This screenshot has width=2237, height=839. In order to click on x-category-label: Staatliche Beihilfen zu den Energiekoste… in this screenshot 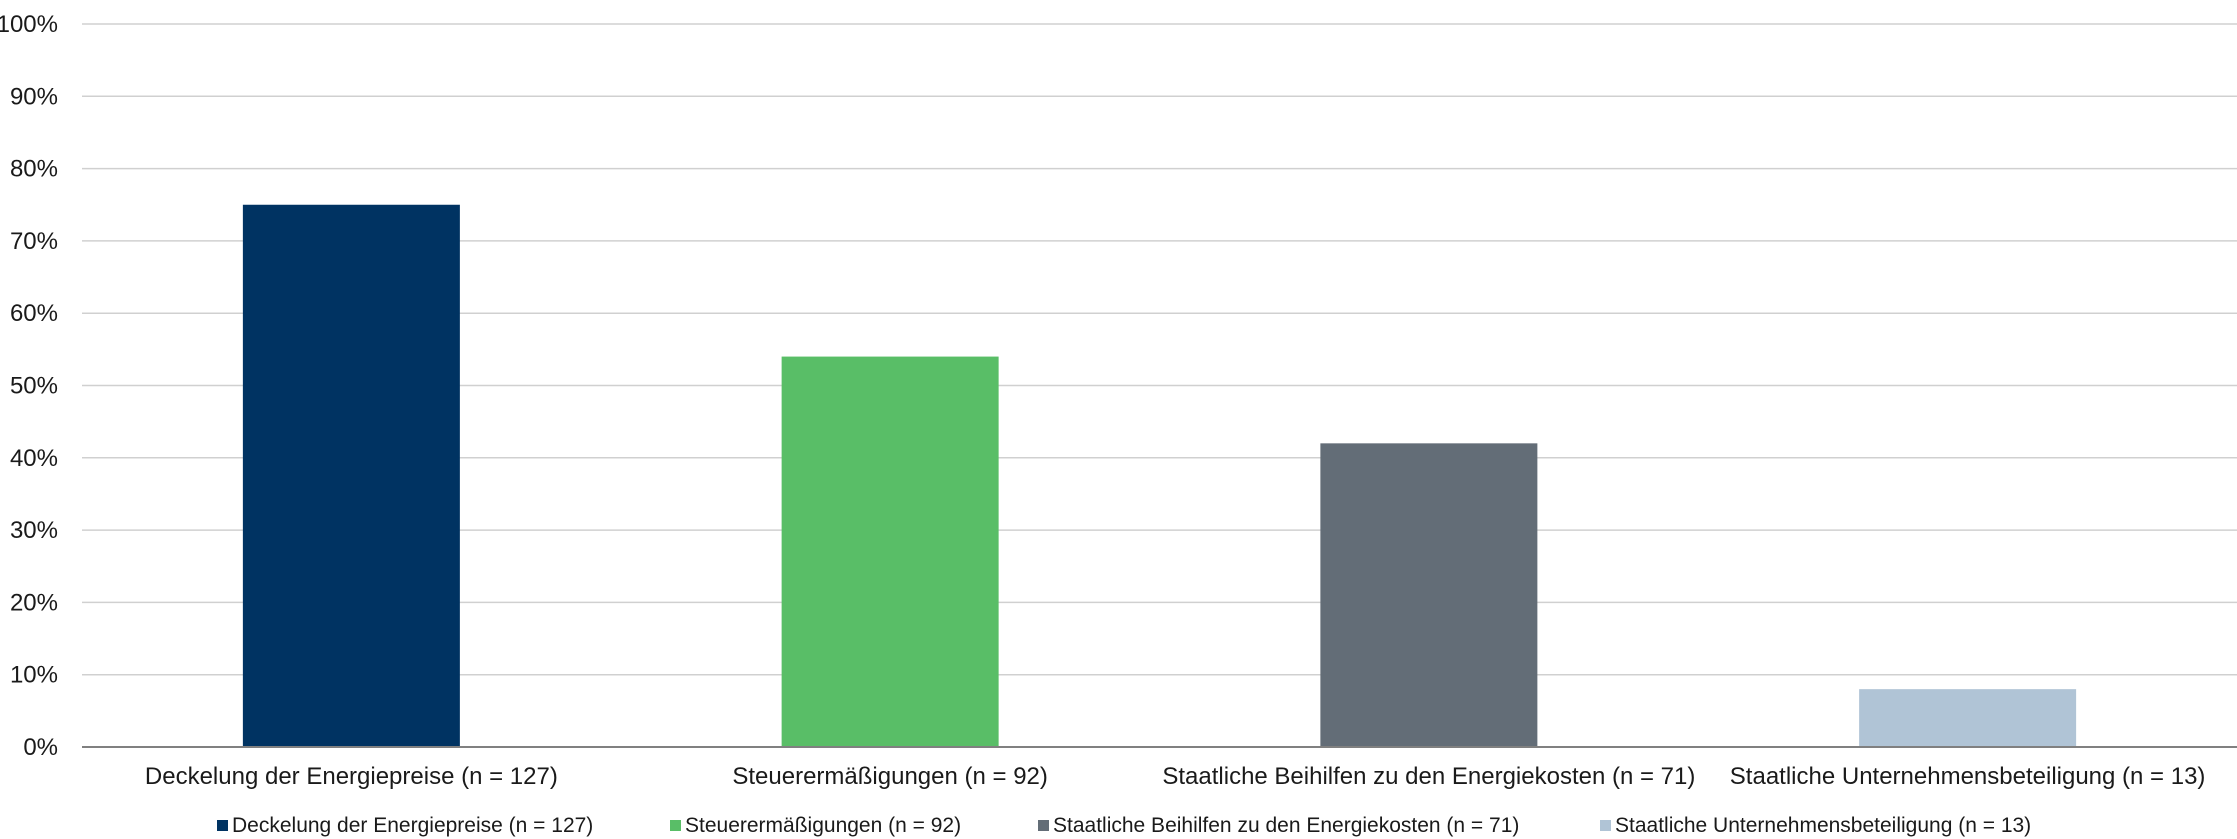, I will do `click(1428, 776)`.